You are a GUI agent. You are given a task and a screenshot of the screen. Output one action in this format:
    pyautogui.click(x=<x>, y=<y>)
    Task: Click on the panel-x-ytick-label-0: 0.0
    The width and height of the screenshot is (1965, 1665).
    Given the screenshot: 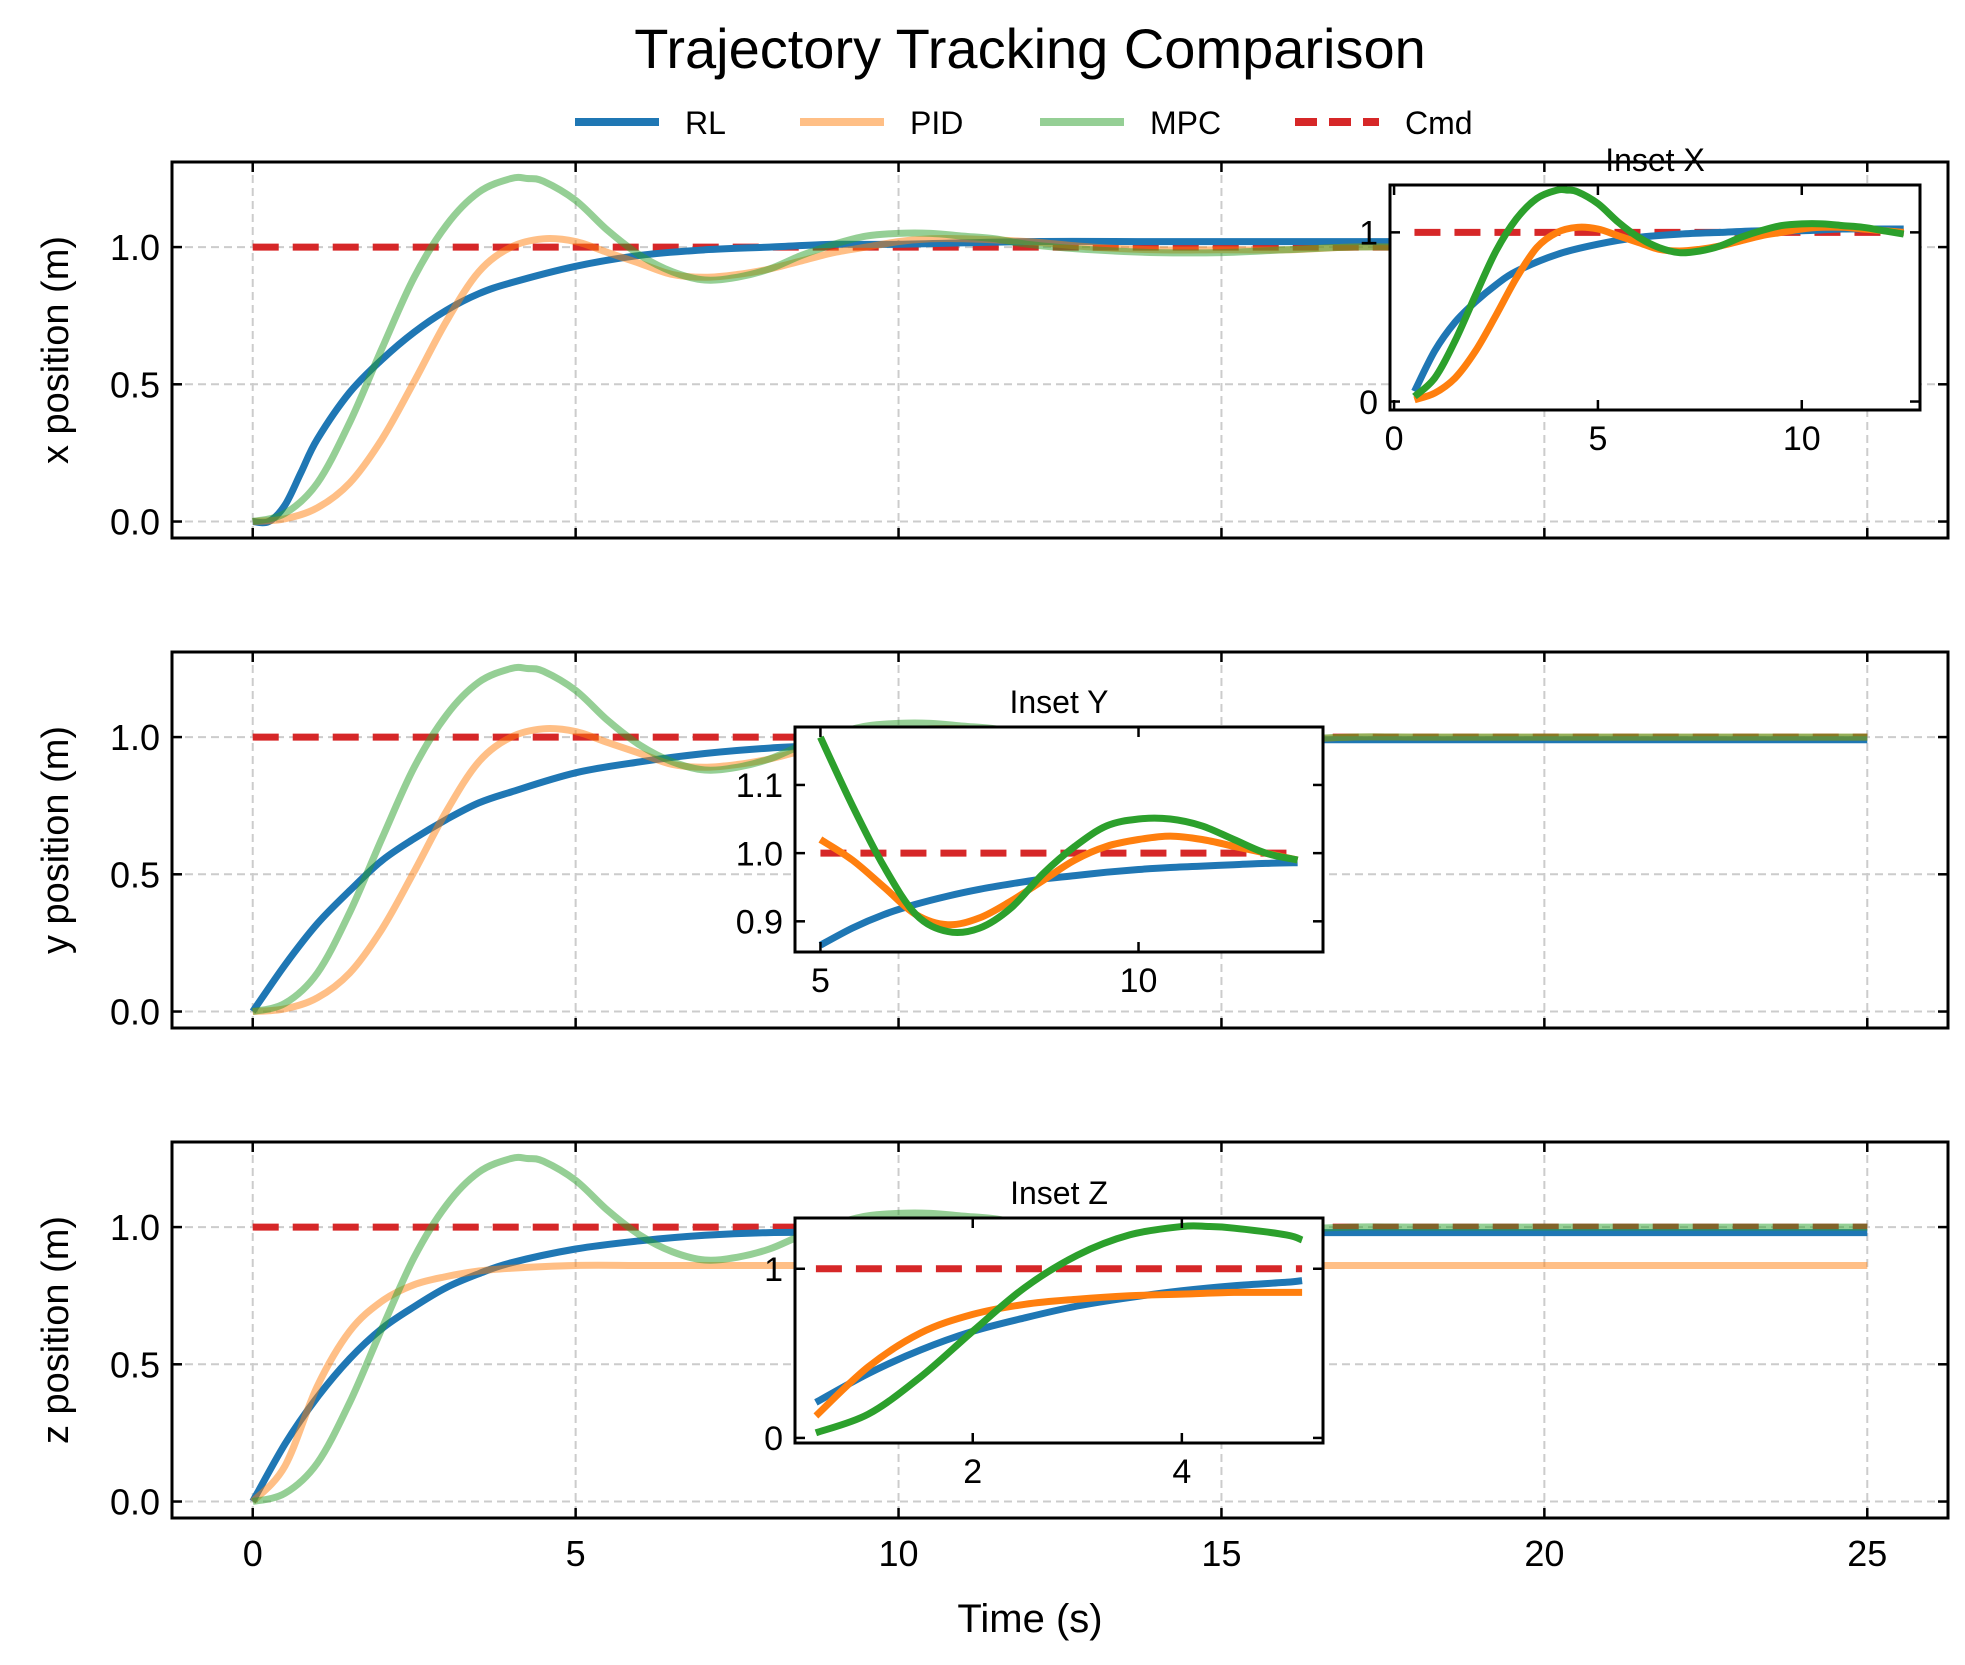 What is the action you would take?
    pyautogui.click(x=135, y=521)
    